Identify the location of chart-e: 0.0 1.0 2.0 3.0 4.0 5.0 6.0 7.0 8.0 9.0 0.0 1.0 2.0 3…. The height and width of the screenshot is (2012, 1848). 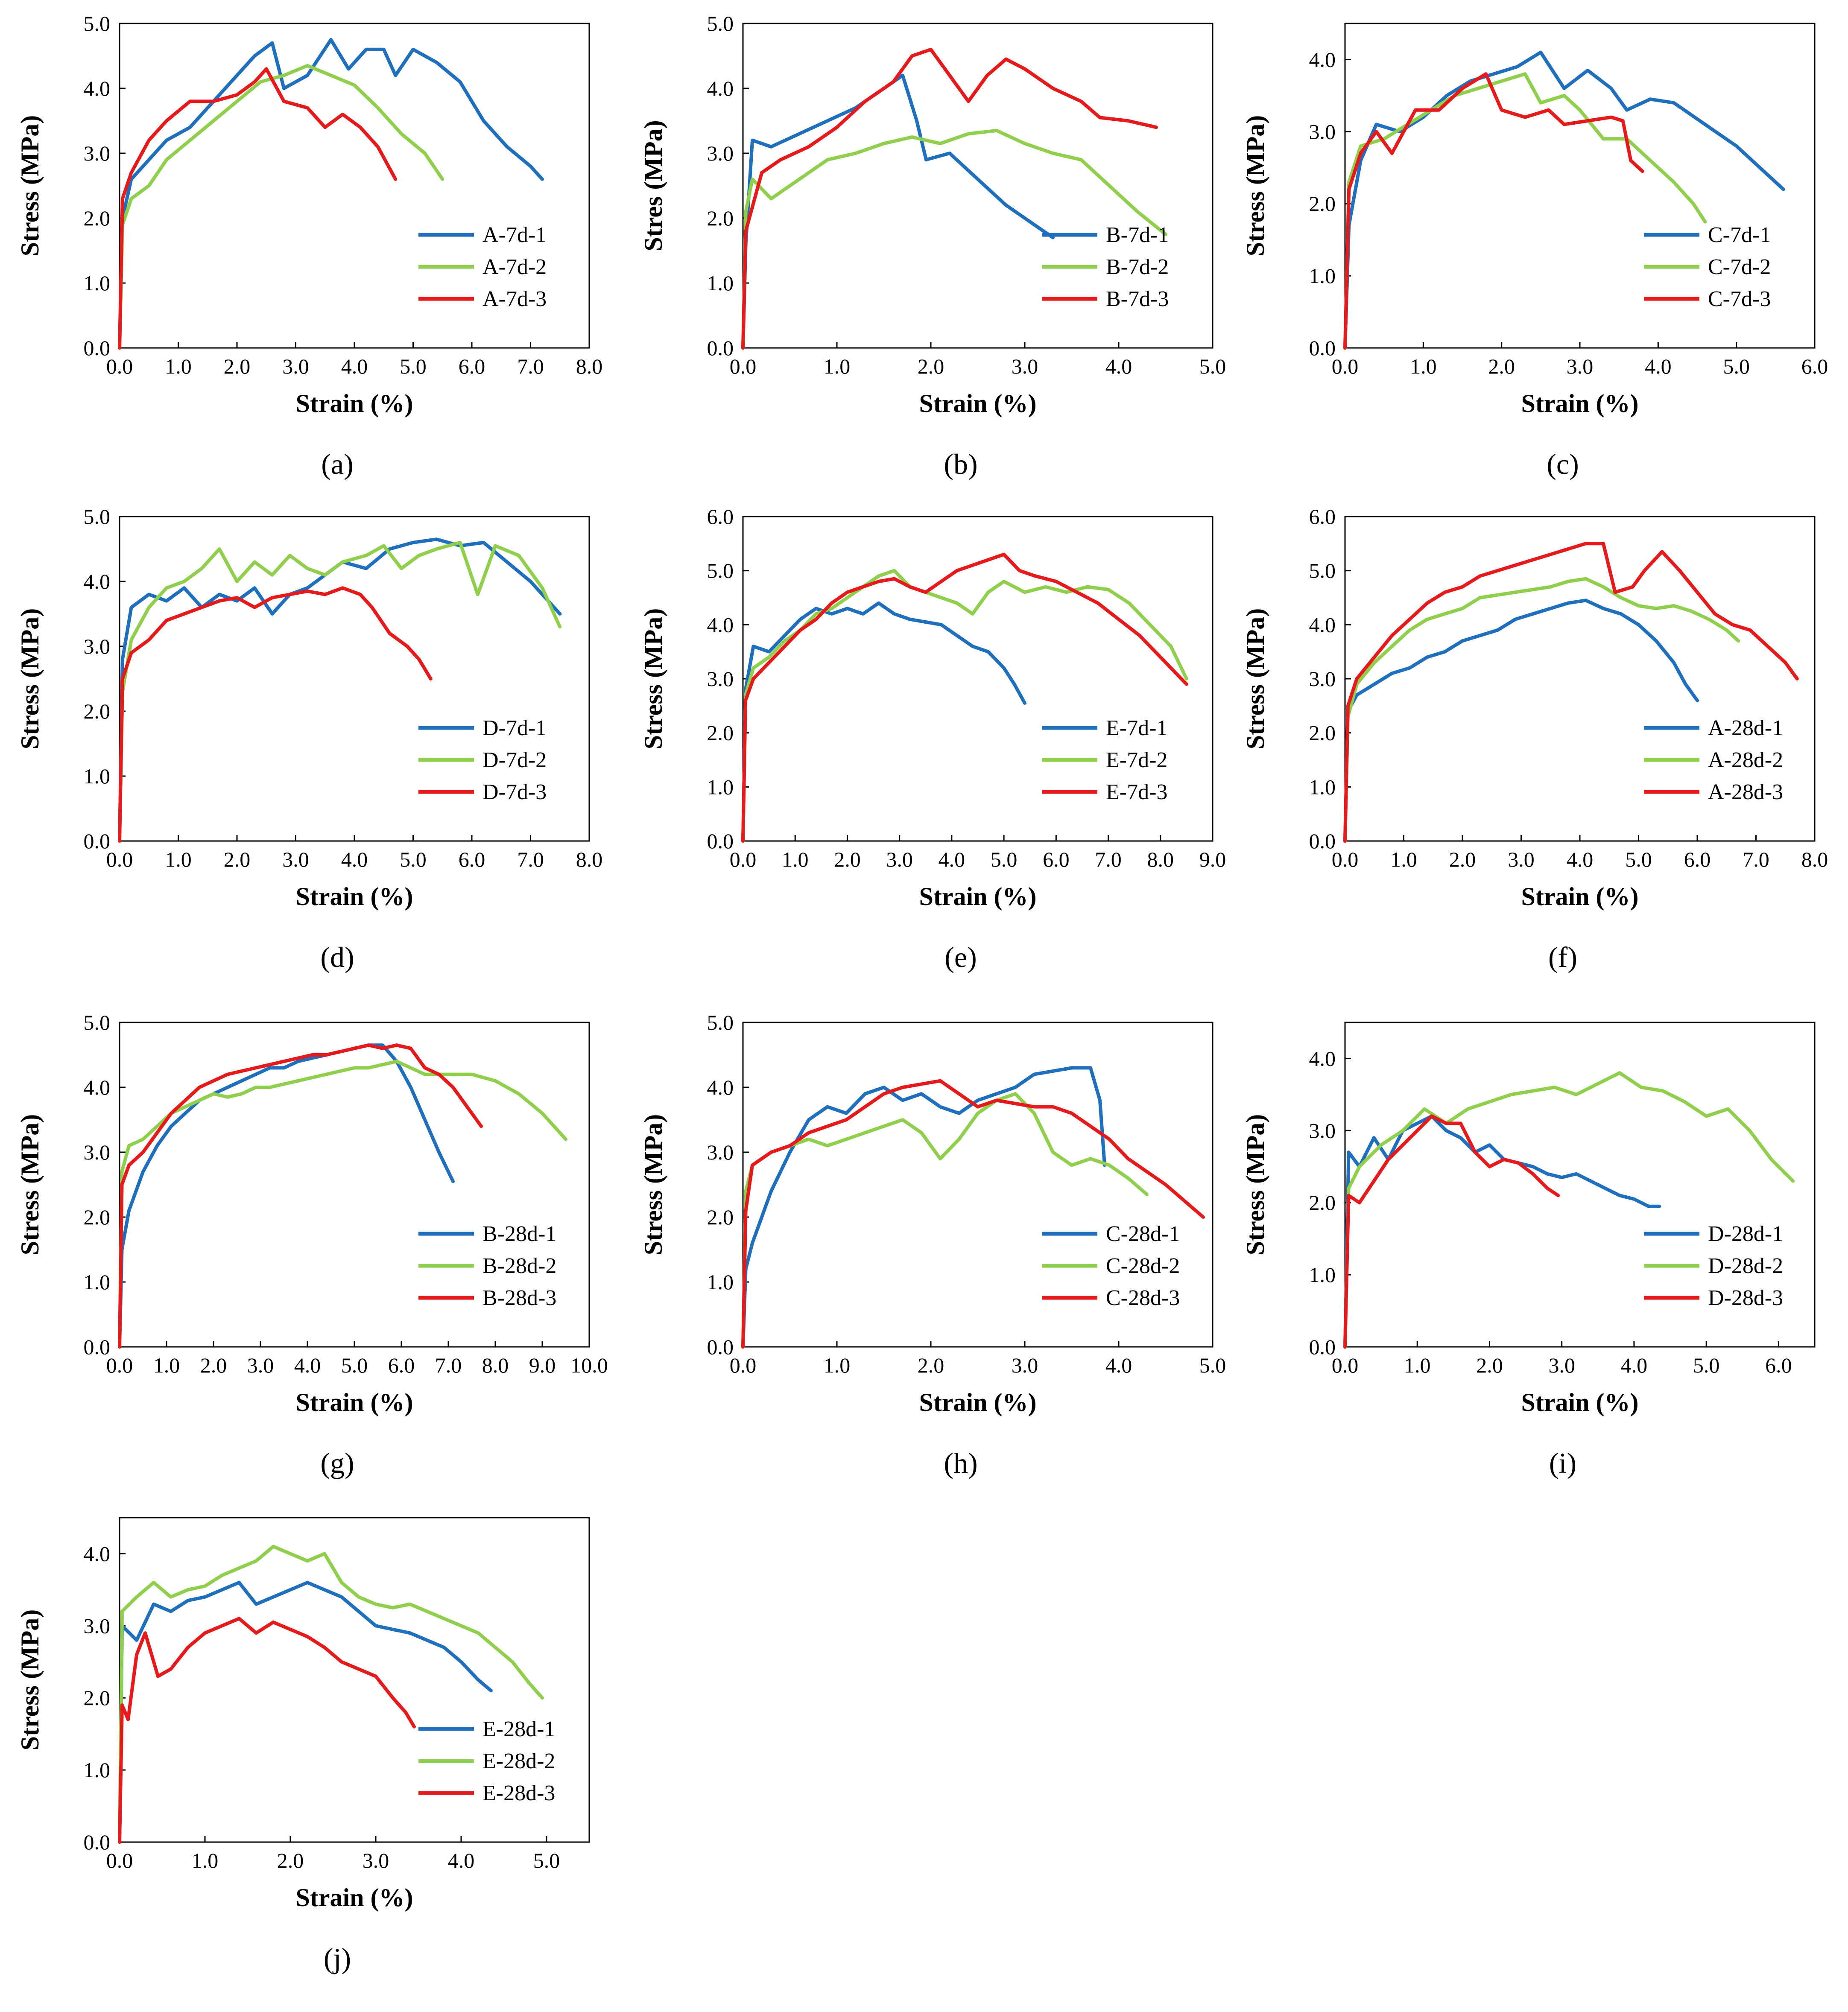
(933, 739).